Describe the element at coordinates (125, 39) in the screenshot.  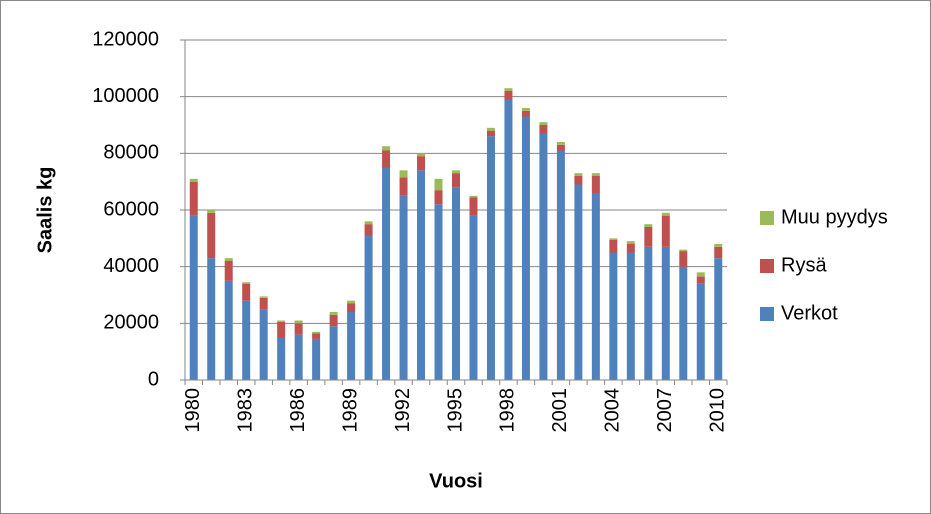
I see `y-tick-label: 120000` at that location.